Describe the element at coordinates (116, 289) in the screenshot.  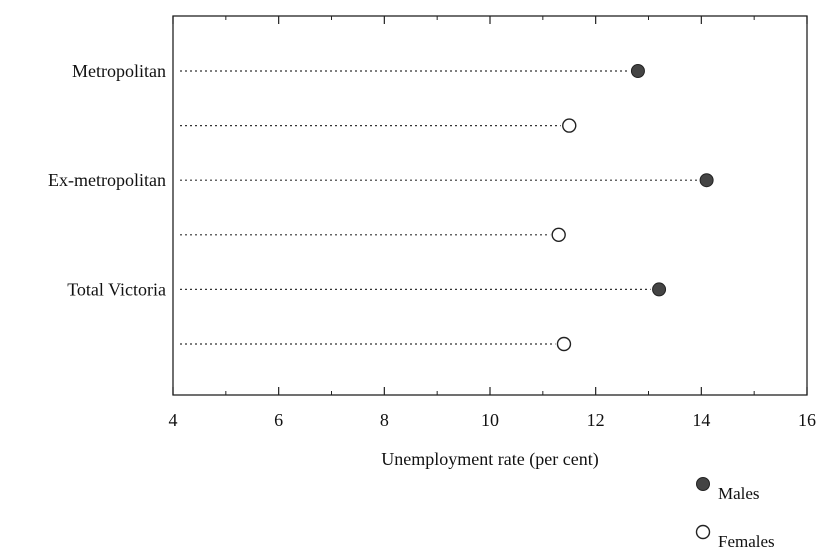
I see `category-label: Total Victoria` at that location.